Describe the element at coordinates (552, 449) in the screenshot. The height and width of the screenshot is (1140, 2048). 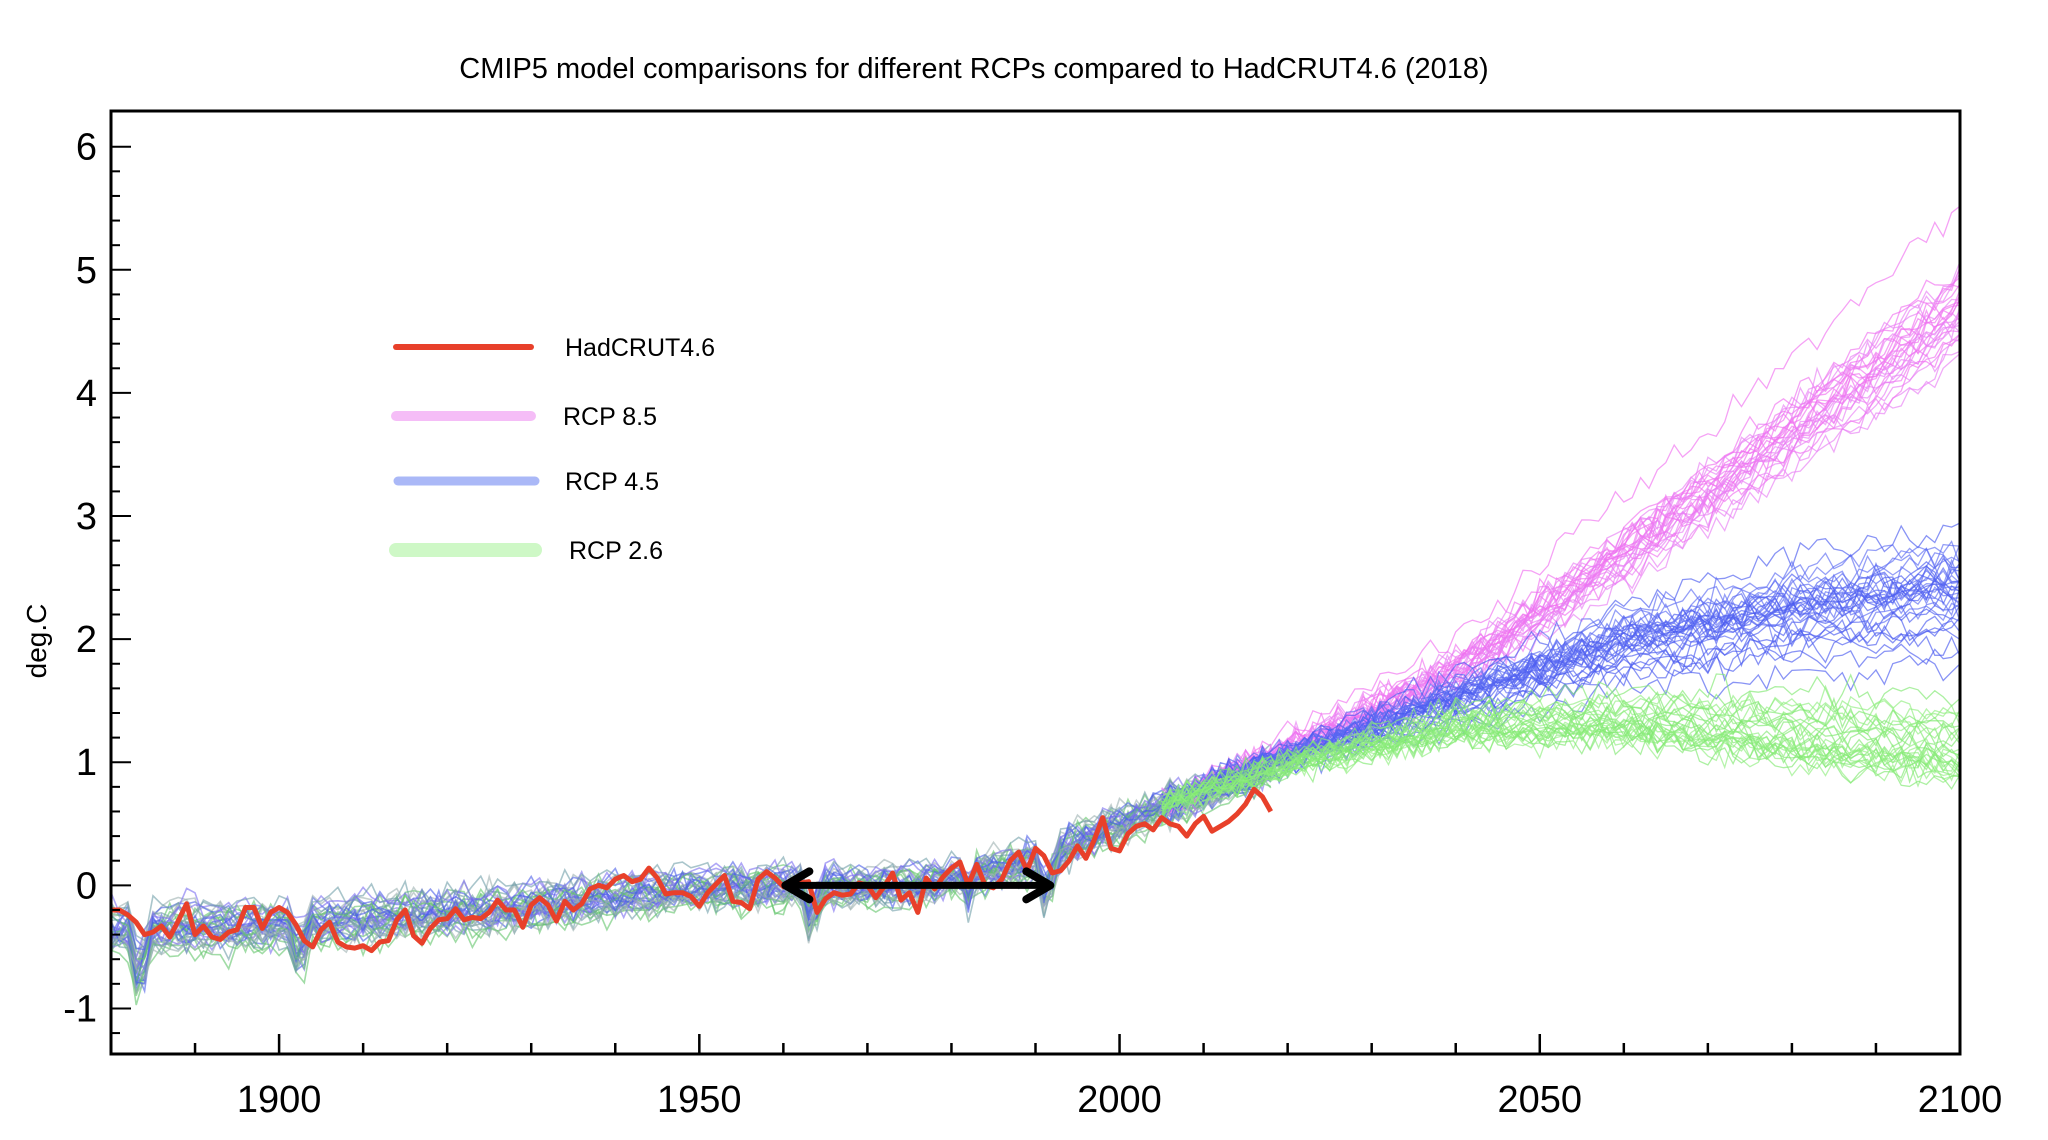
I see `legend: HadCRUT4.6 RCP 8.5 RCP 4.5 RCP 2.6` at that location.